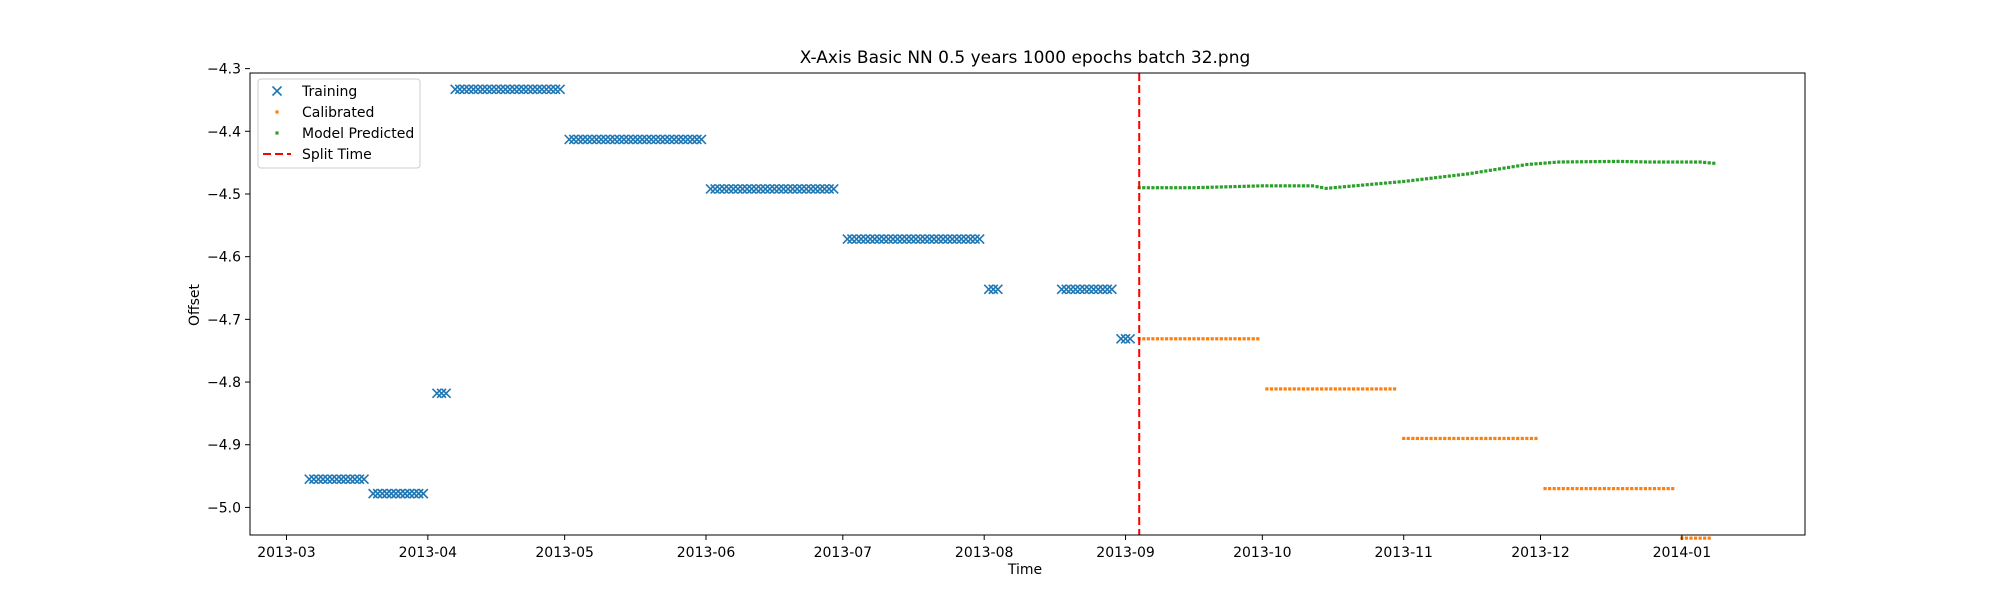  Describe the element at coordinates (478, 89) in the screenshot. I see `training-point-3-5-stroke-b` at that location.